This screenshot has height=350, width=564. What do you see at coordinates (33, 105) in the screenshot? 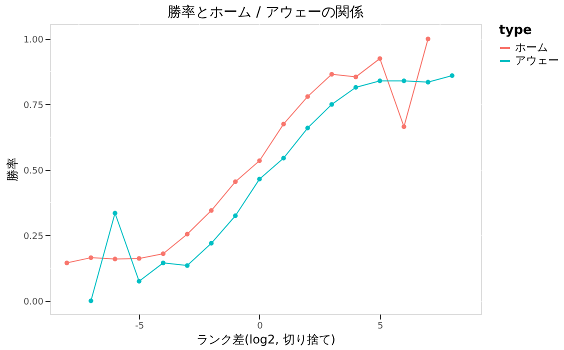
I see `y-tick-label: 0.75` at bounding box center [33, 105].